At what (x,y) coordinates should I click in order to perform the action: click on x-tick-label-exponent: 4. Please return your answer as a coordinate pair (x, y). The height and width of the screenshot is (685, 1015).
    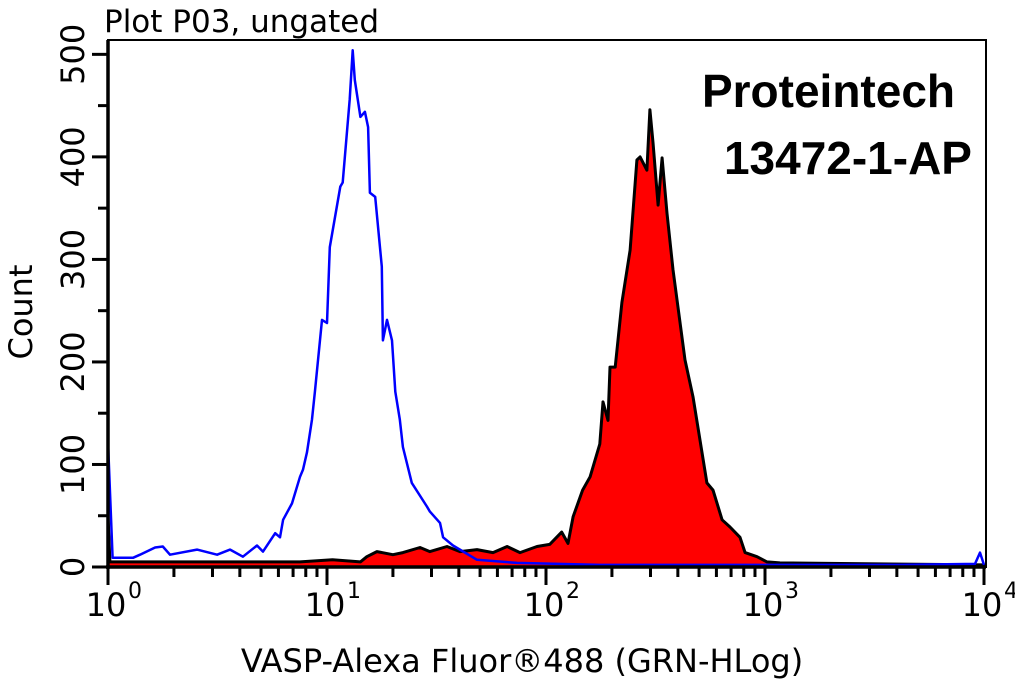
    Looking at the image, I should click on (1009, 591).